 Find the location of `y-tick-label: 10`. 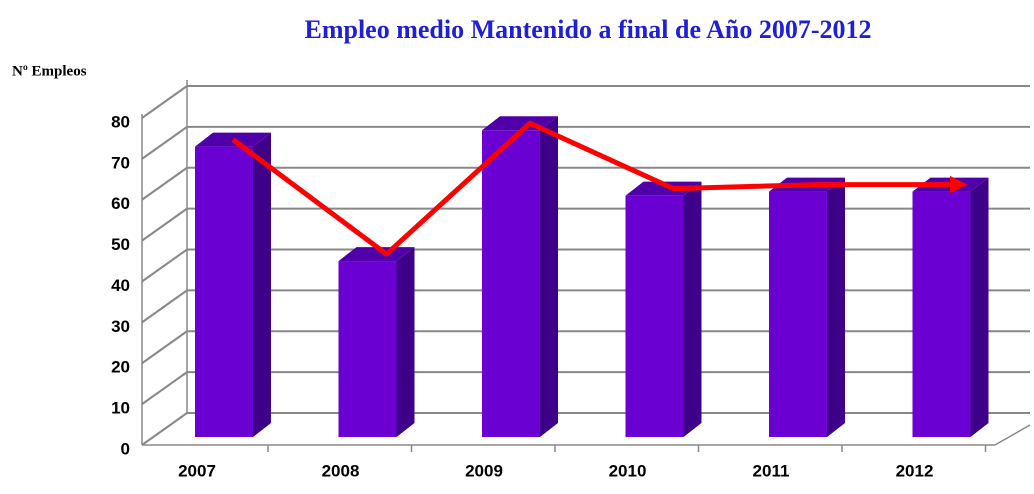

y-tick-label: 10 is located at coordinates (120, 408).